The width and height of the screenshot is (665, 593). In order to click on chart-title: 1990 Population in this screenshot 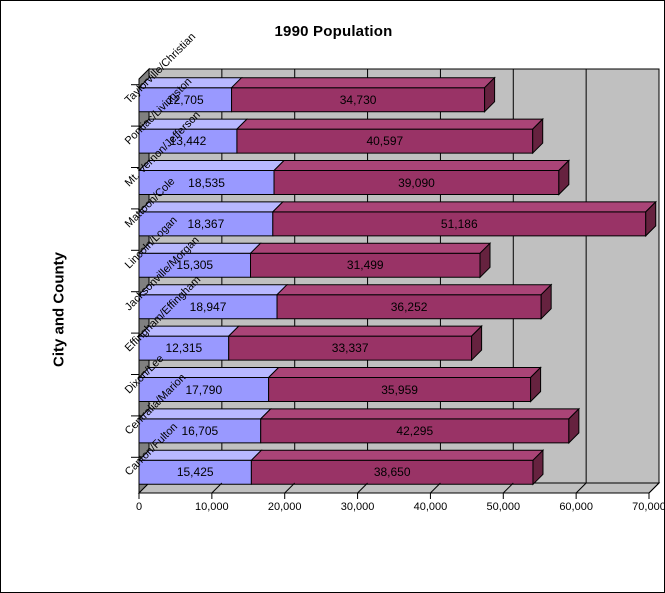, I will do `click(333, 31)`.